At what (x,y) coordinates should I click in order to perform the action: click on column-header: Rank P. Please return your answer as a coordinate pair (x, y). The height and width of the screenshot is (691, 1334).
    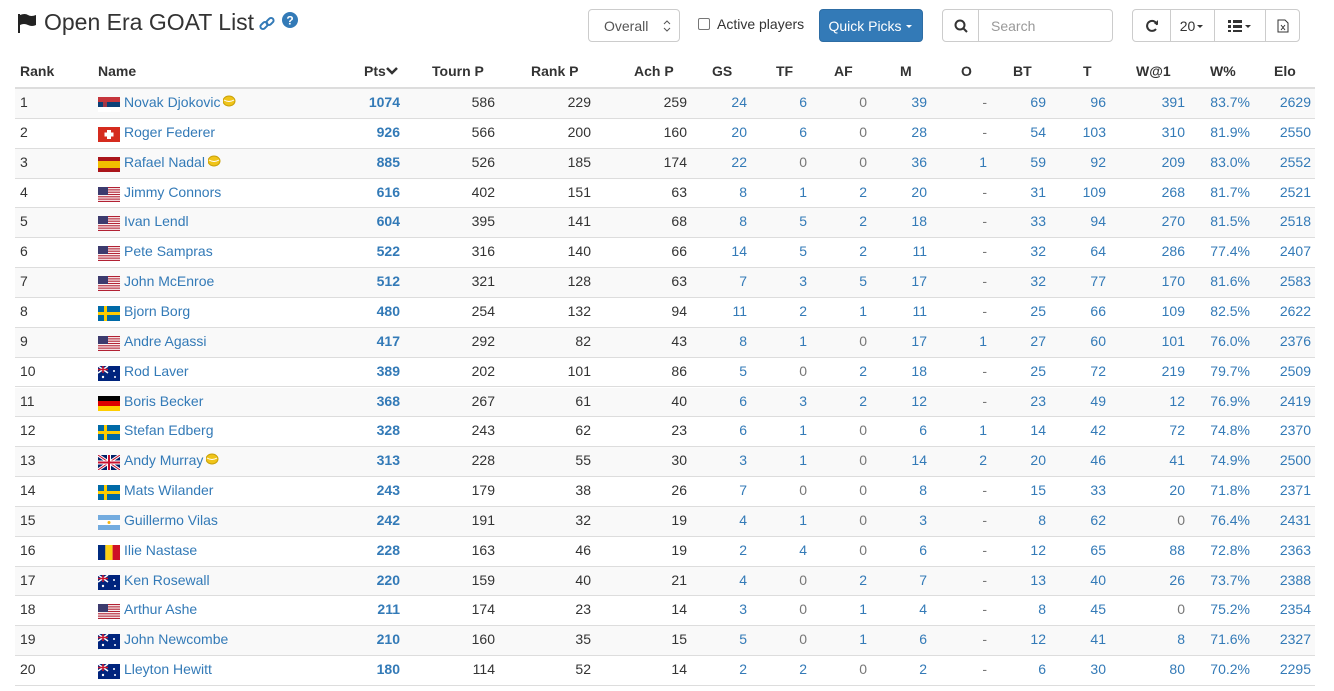
    Looking at the image, I should click on (555, 71).